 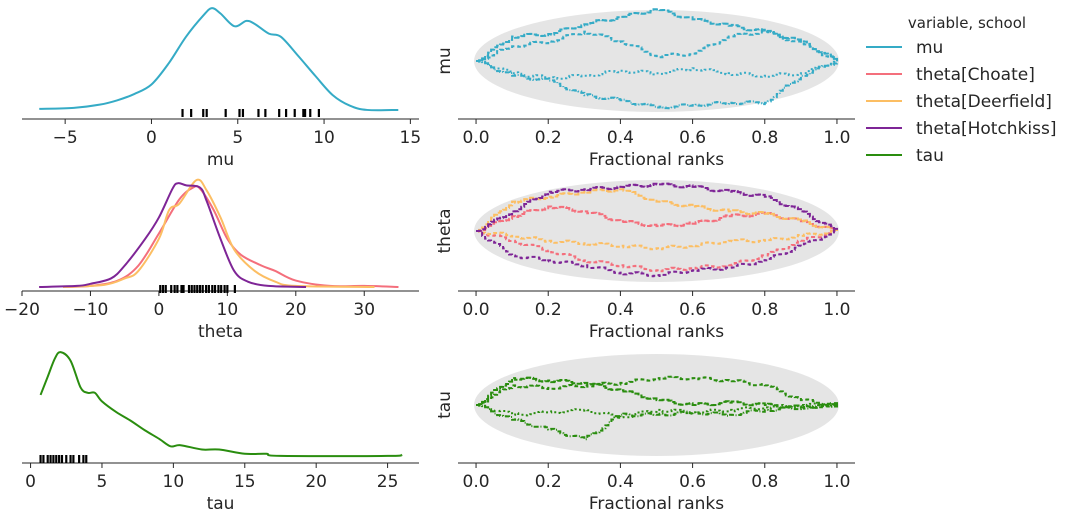 I want to click on legend-label: theta[Choate], so click(x=975, y=75).